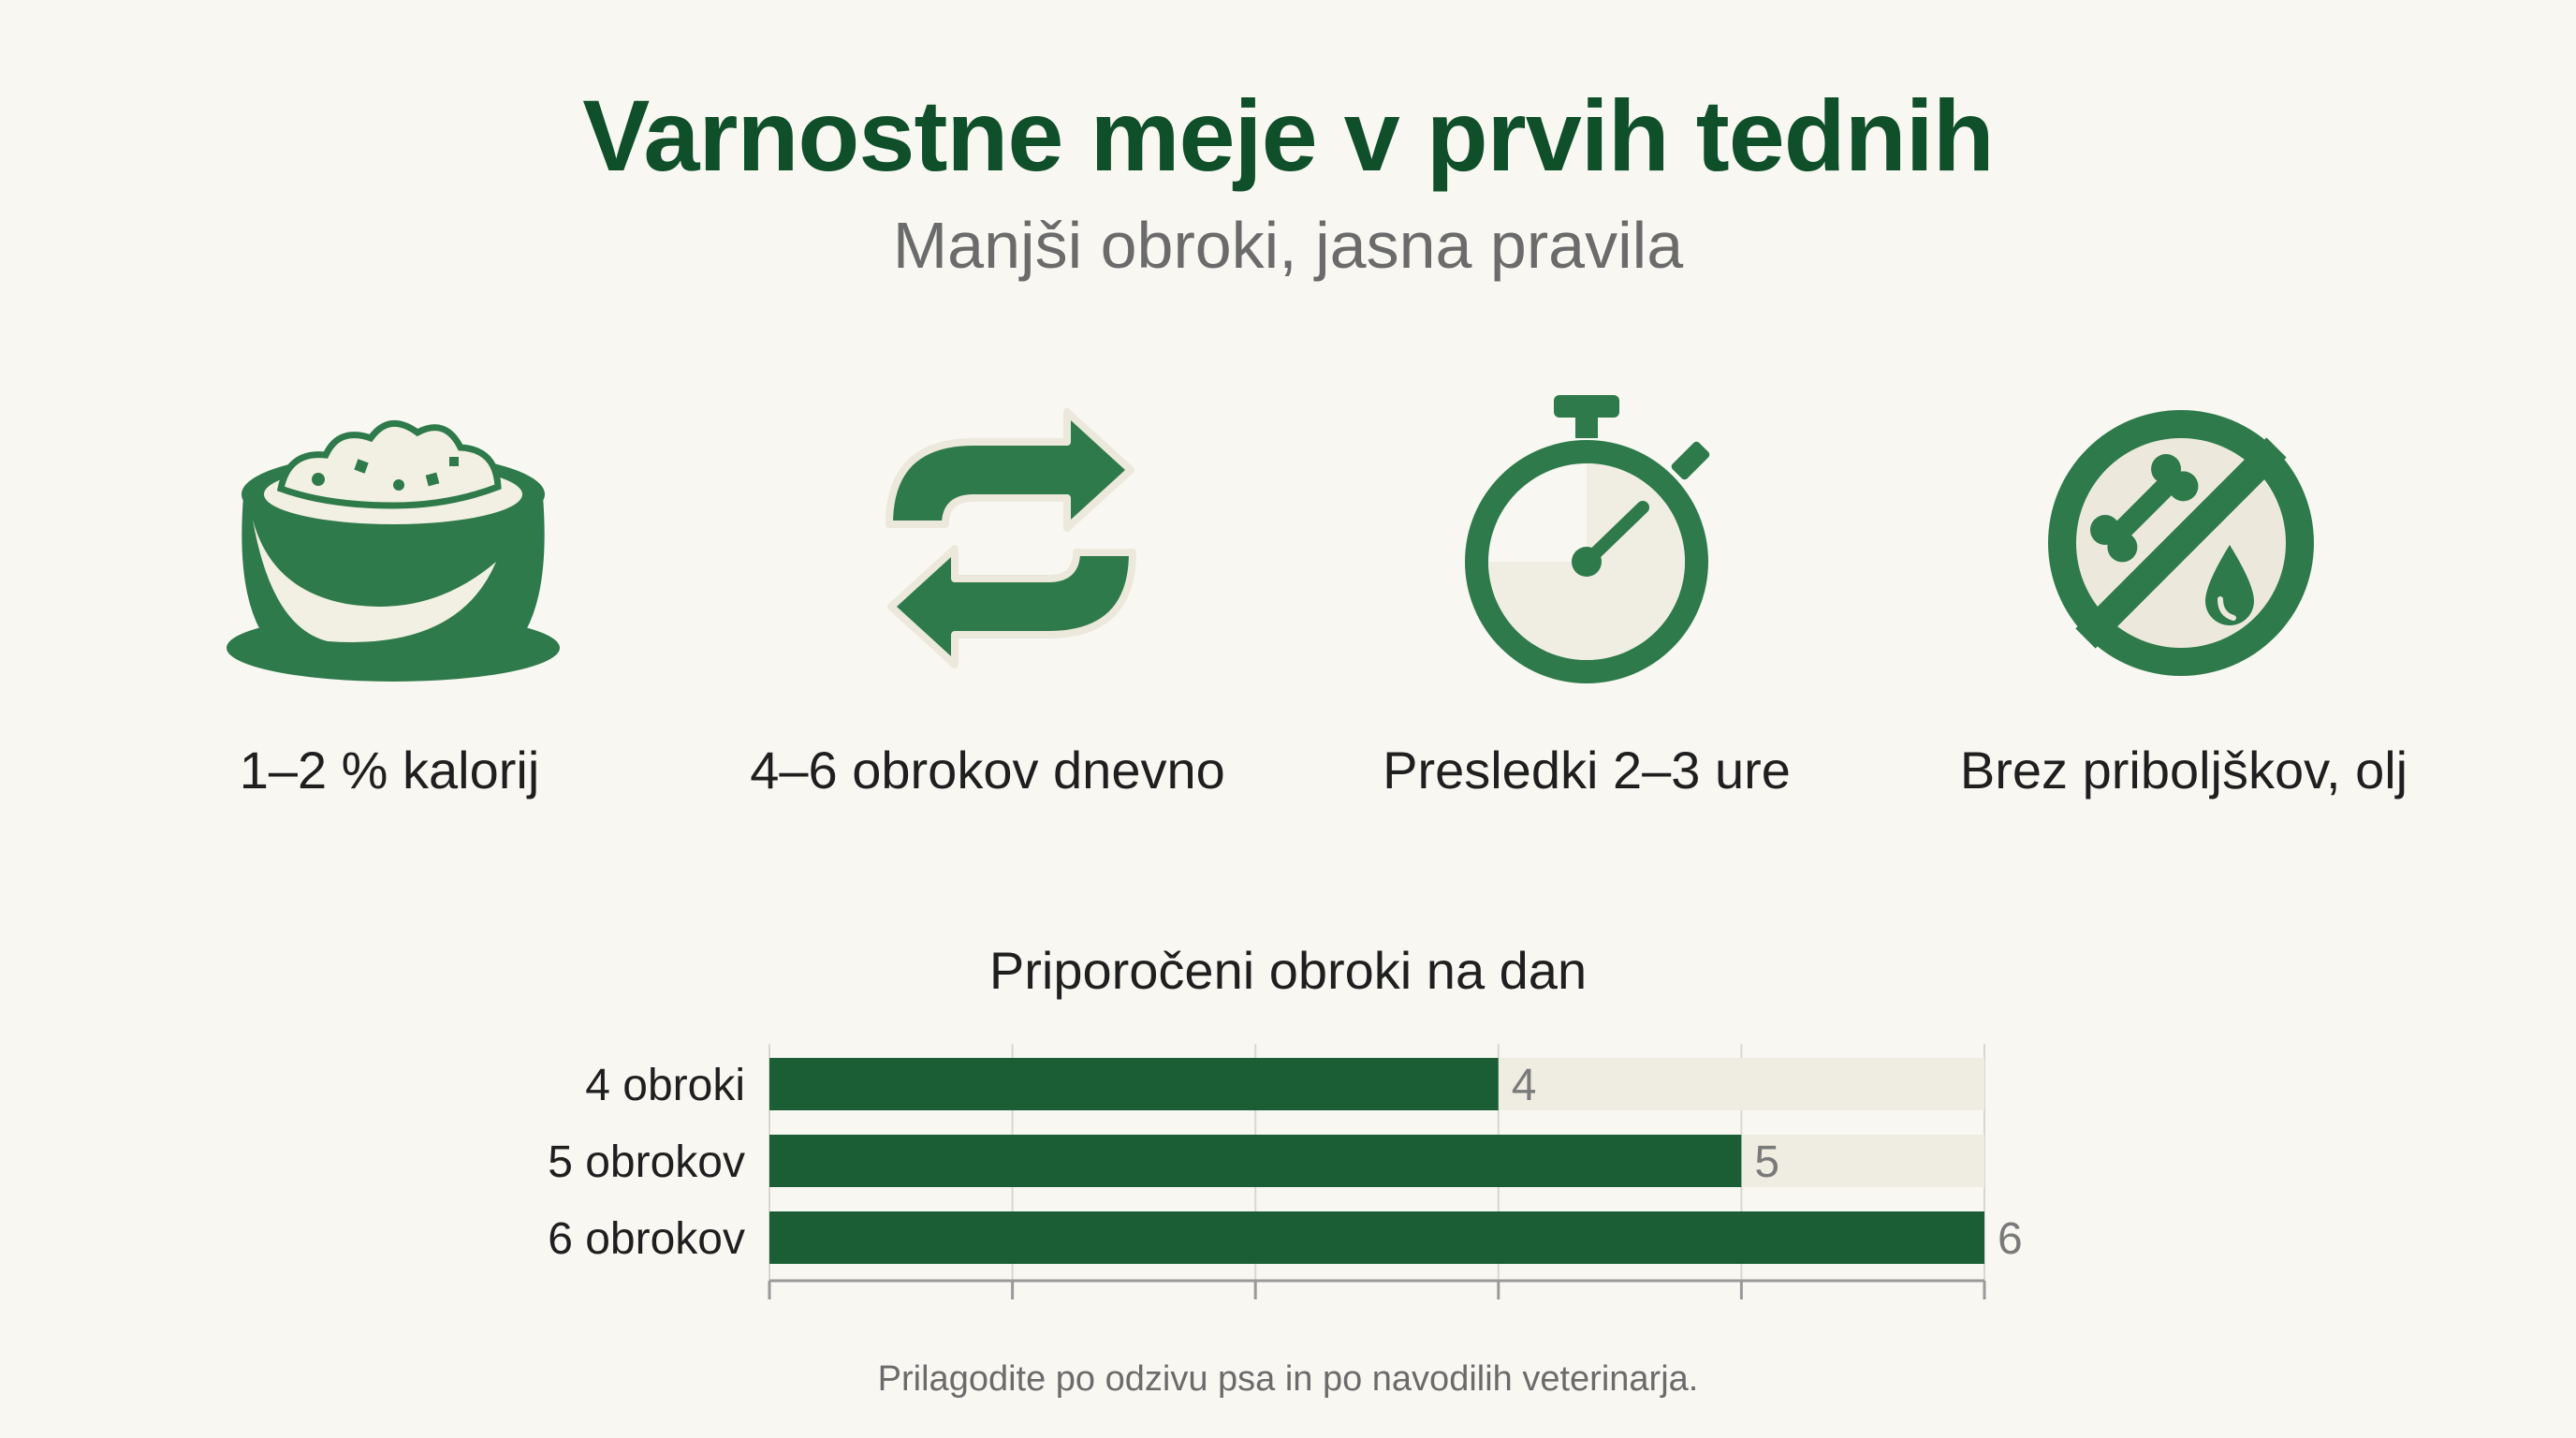 Image resolution: width=2576 pixels, height=1438 pixels. What do you see at coordinates (1766, 1162) in the screenshot?
I see `data-label: 5` at bounding box center [1766, 1162].